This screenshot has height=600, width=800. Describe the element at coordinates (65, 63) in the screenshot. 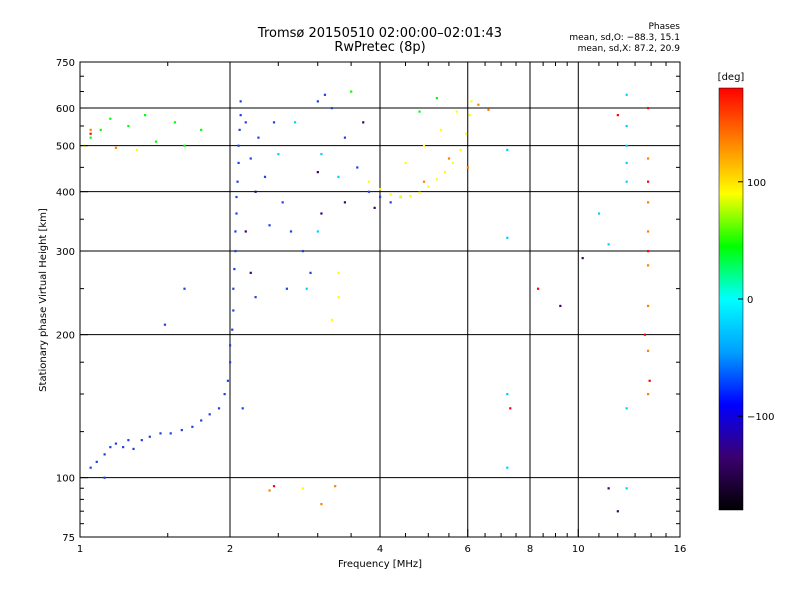

I see `y-tick-label: 750` at that location.